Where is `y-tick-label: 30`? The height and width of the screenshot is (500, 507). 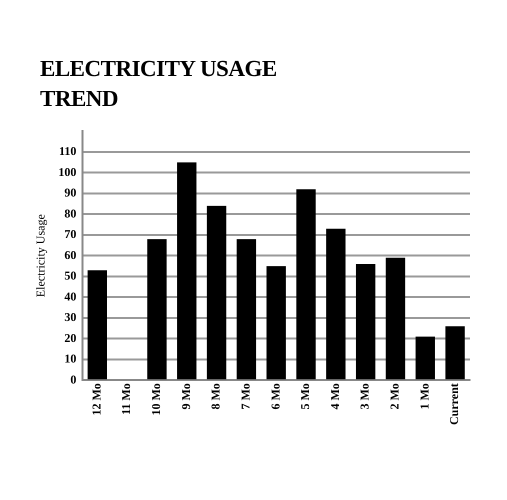
y-tick-label: 30 is located at coordinates (70, 317).